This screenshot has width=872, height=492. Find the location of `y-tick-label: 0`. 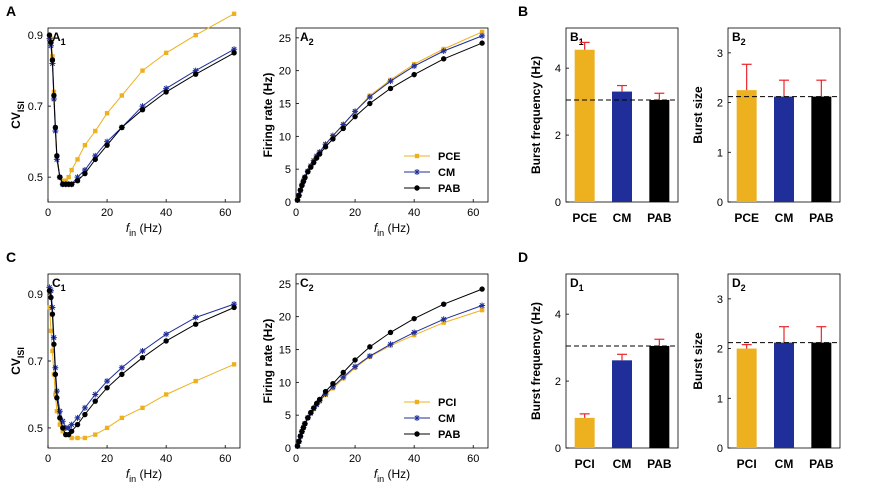

y-tick-label: 0 is located at coordinates (558, 203).